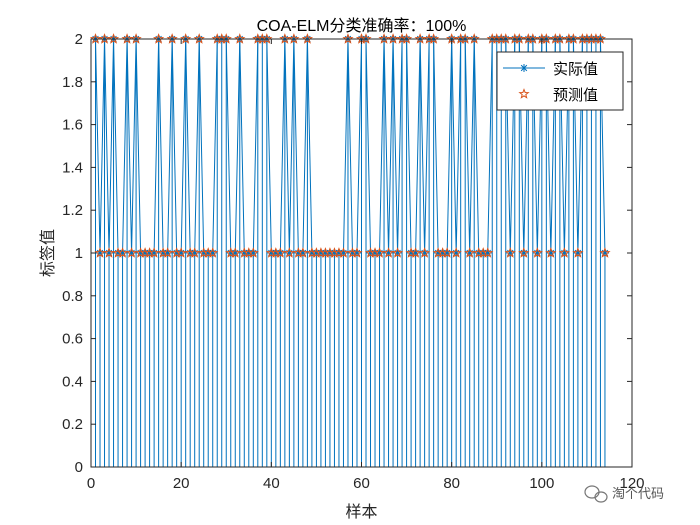 The width and height of the screenshot is (700, 525). I want to click on y-tick-label: 0.2, so click(72, 424).